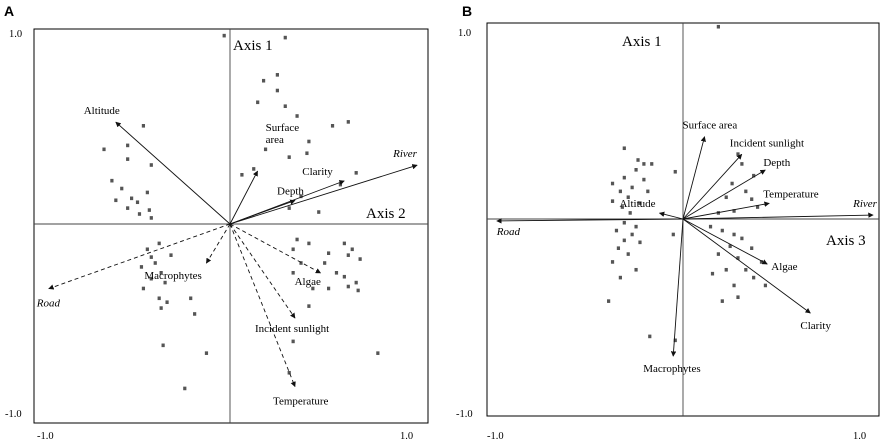 The image size is (886, 444). I want to click on panel-a-tick-left: -1.0, so click(45, 436).